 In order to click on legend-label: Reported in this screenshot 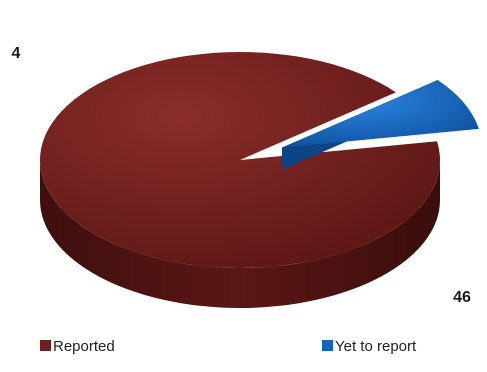, I will do `click(84, 346)`.